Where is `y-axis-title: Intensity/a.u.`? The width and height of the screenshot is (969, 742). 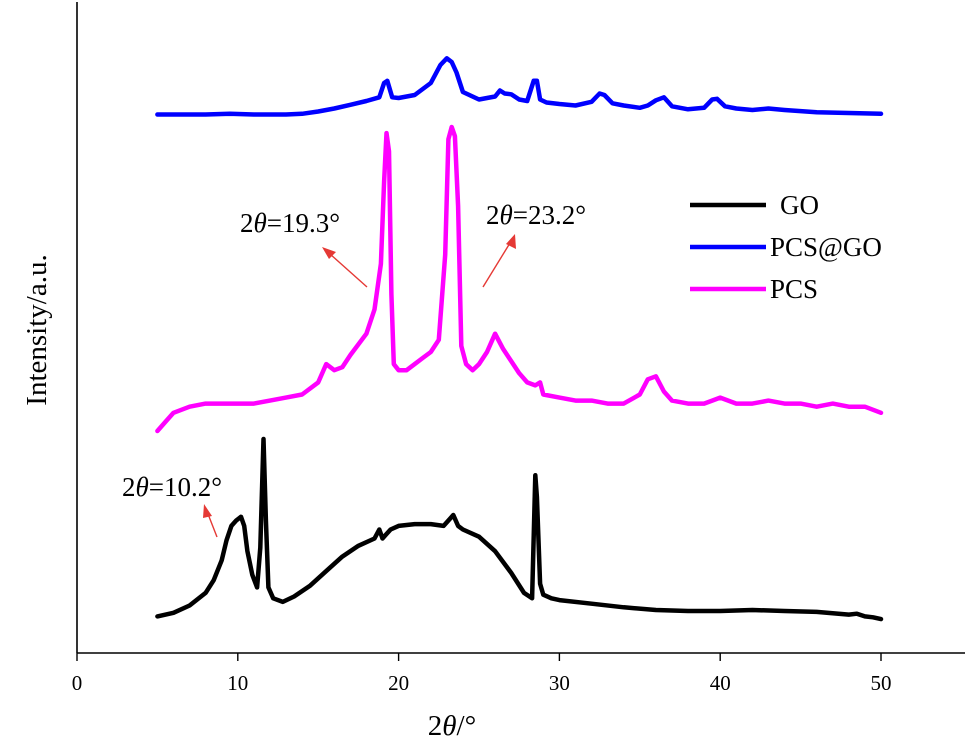
y-axis-title: Intensity/a.u. is located at coordinates (37, 329).